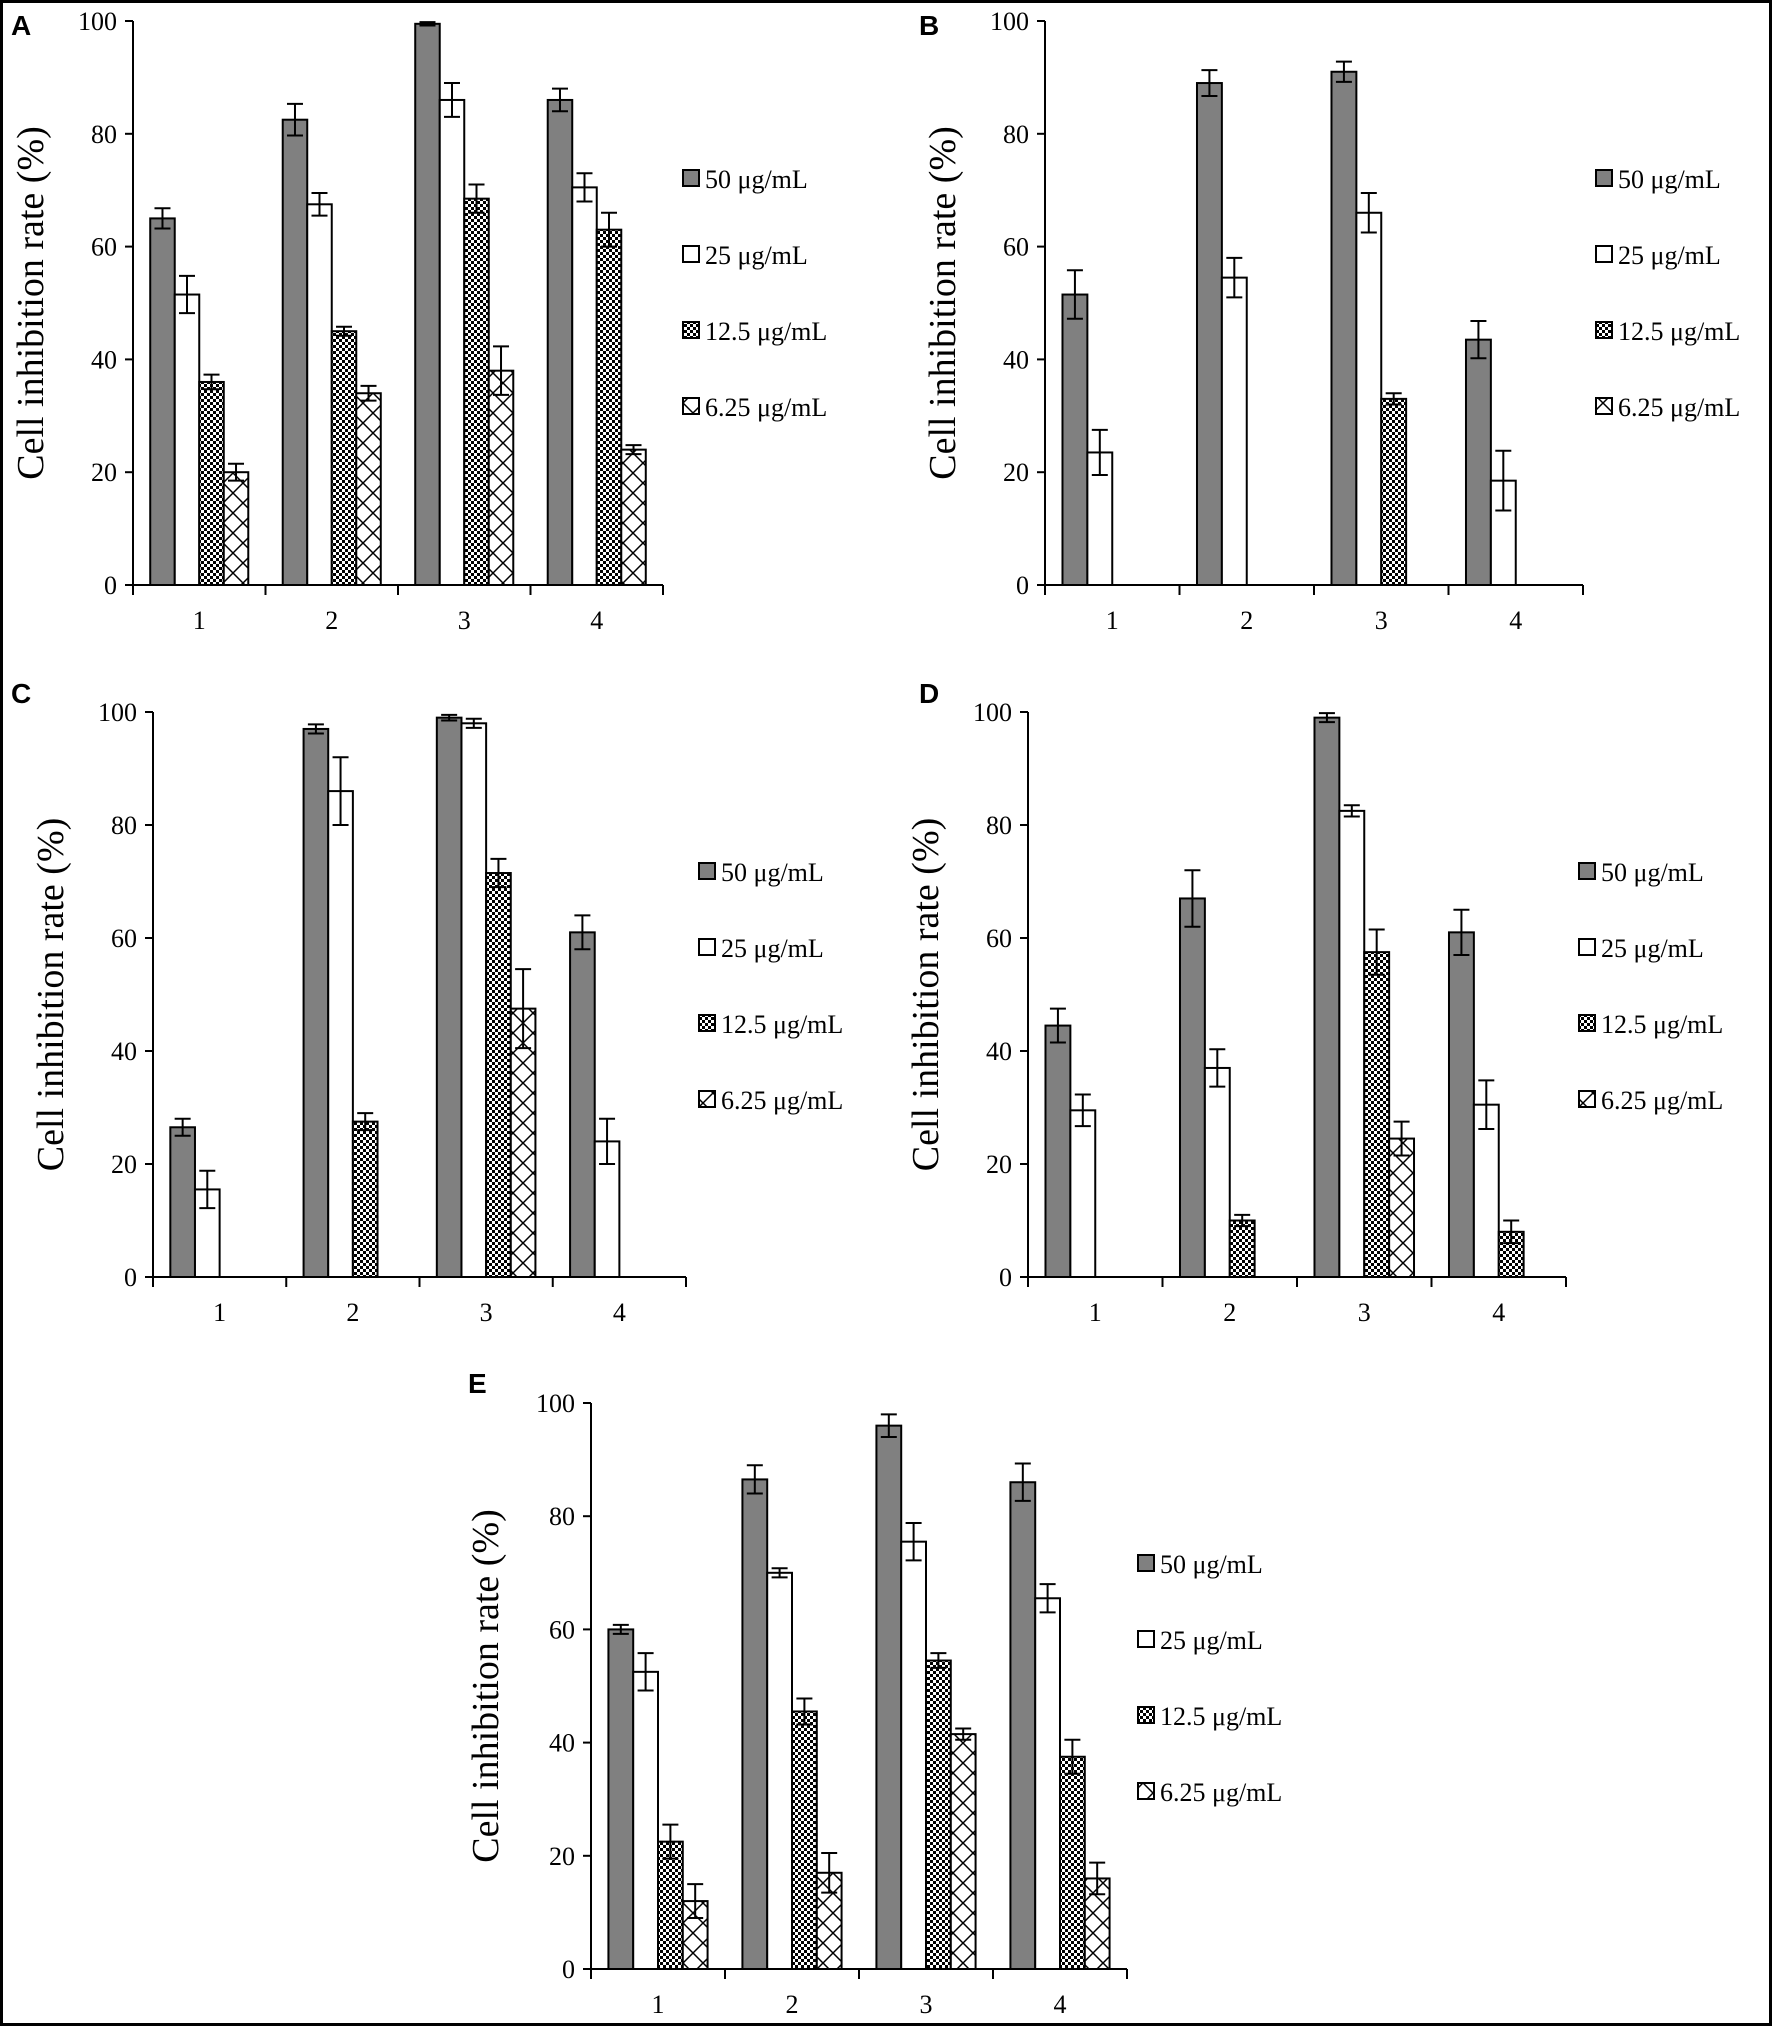 This screenshot has width=1772, height=2026. I want to click on bar-D-4-white, so click(1486, 1191).